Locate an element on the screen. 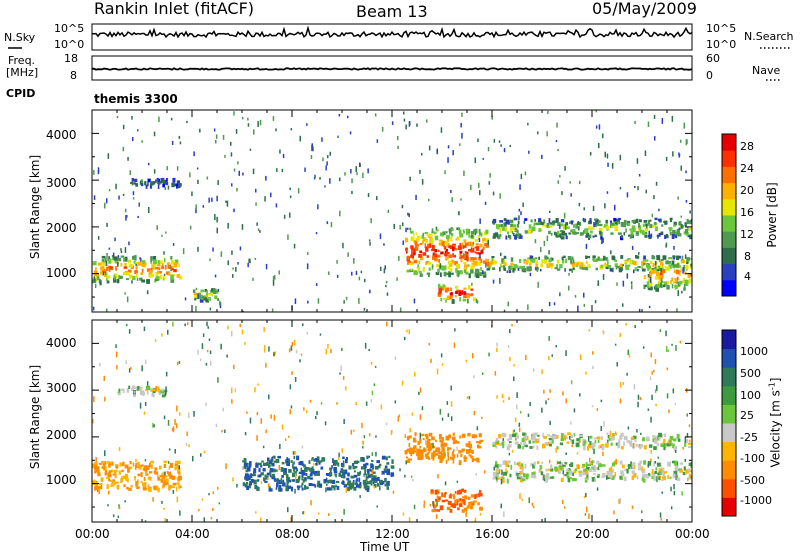  velocity-cell-f1 is located at coordinates (153, 390).